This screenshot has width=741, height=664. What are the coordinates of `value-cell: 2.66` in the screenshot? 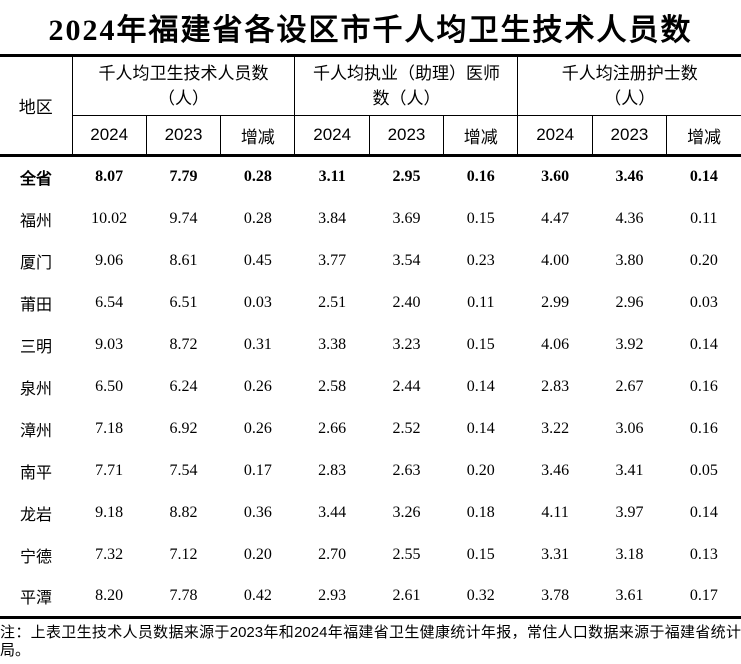 It's located at (332, 428).